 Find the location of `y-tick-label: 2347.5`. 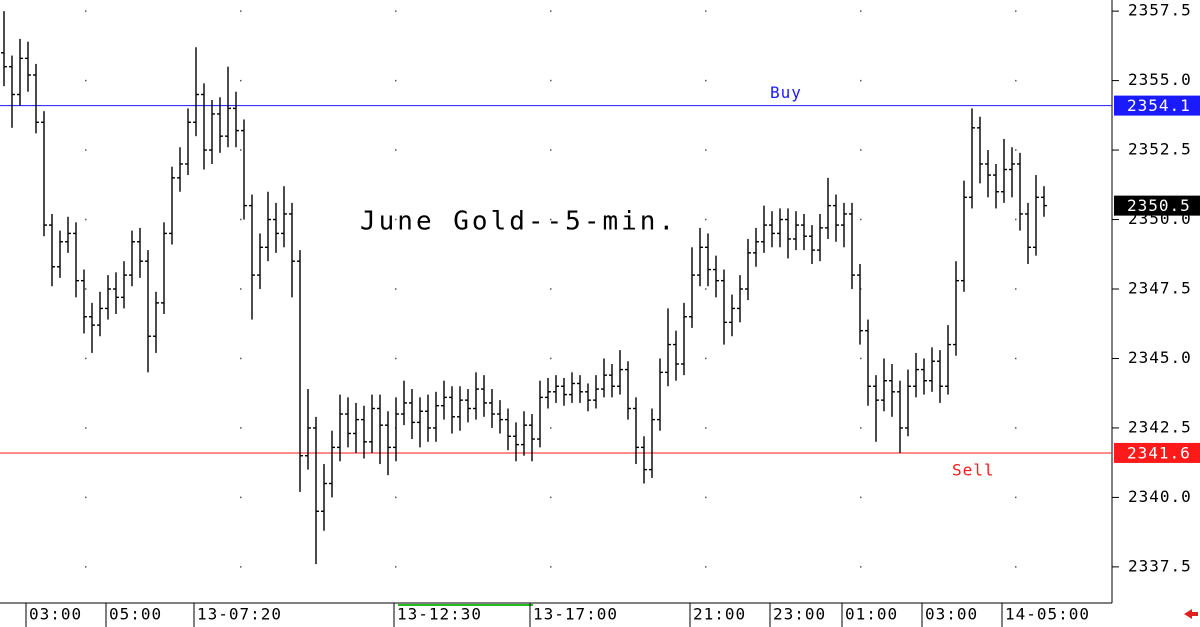

y-tick-label: 2347.5 is located at coordinates (1160, 287).